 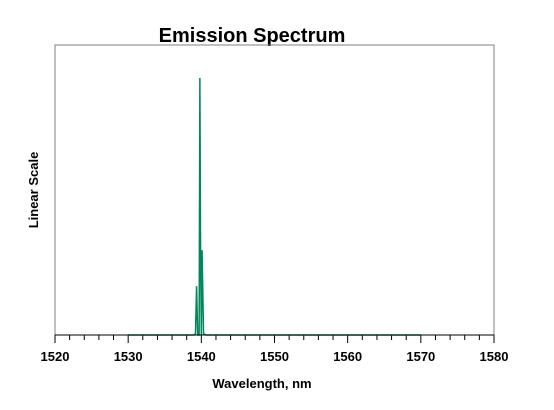 What do you see at coordinates (55, 356) in the screenshot?
I see `x-tick-label: 1520` at bounding box center [55, 356].